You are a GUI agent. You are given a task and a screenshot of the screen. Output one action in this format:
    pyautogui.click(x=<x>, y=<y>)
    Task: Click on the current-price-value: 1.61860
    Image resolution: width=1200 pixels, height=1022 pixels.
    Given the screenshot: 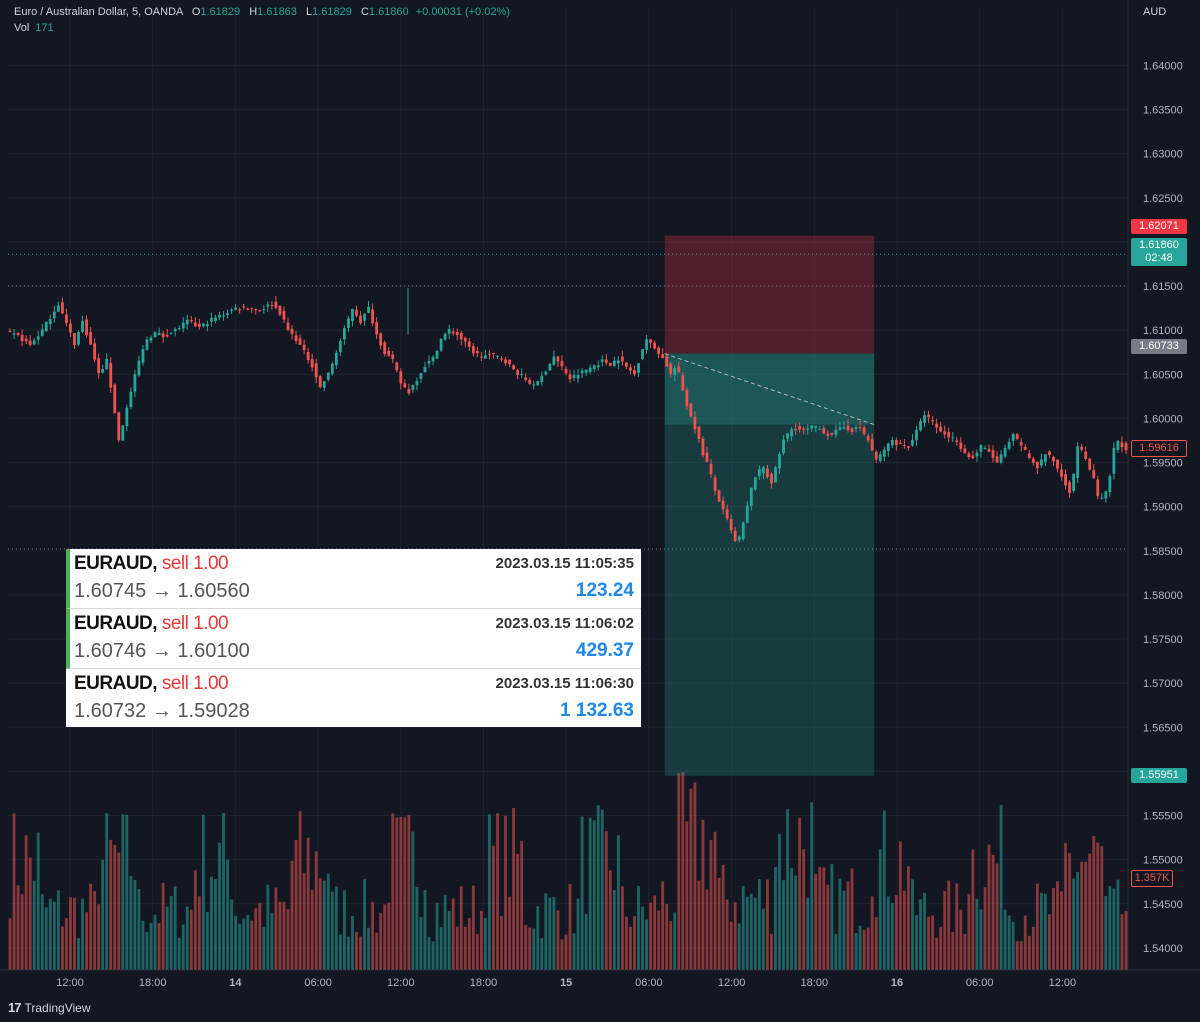 What is the action you would take?
    pyautogui.click(x=1159, y=245)
    